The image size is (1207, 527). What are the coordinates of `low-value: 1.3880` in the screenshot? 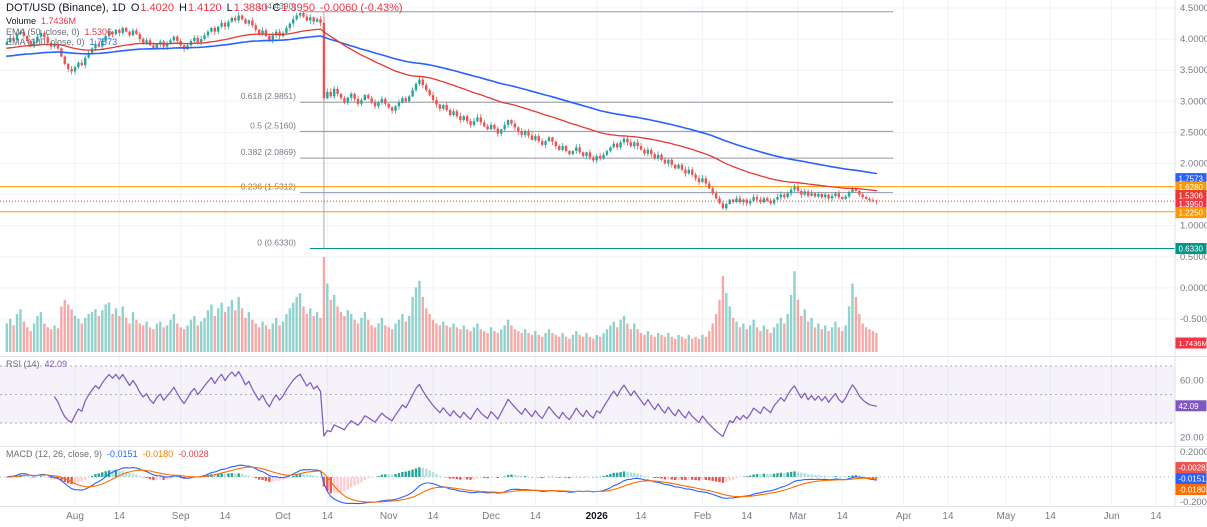 It's located at (250, 8).